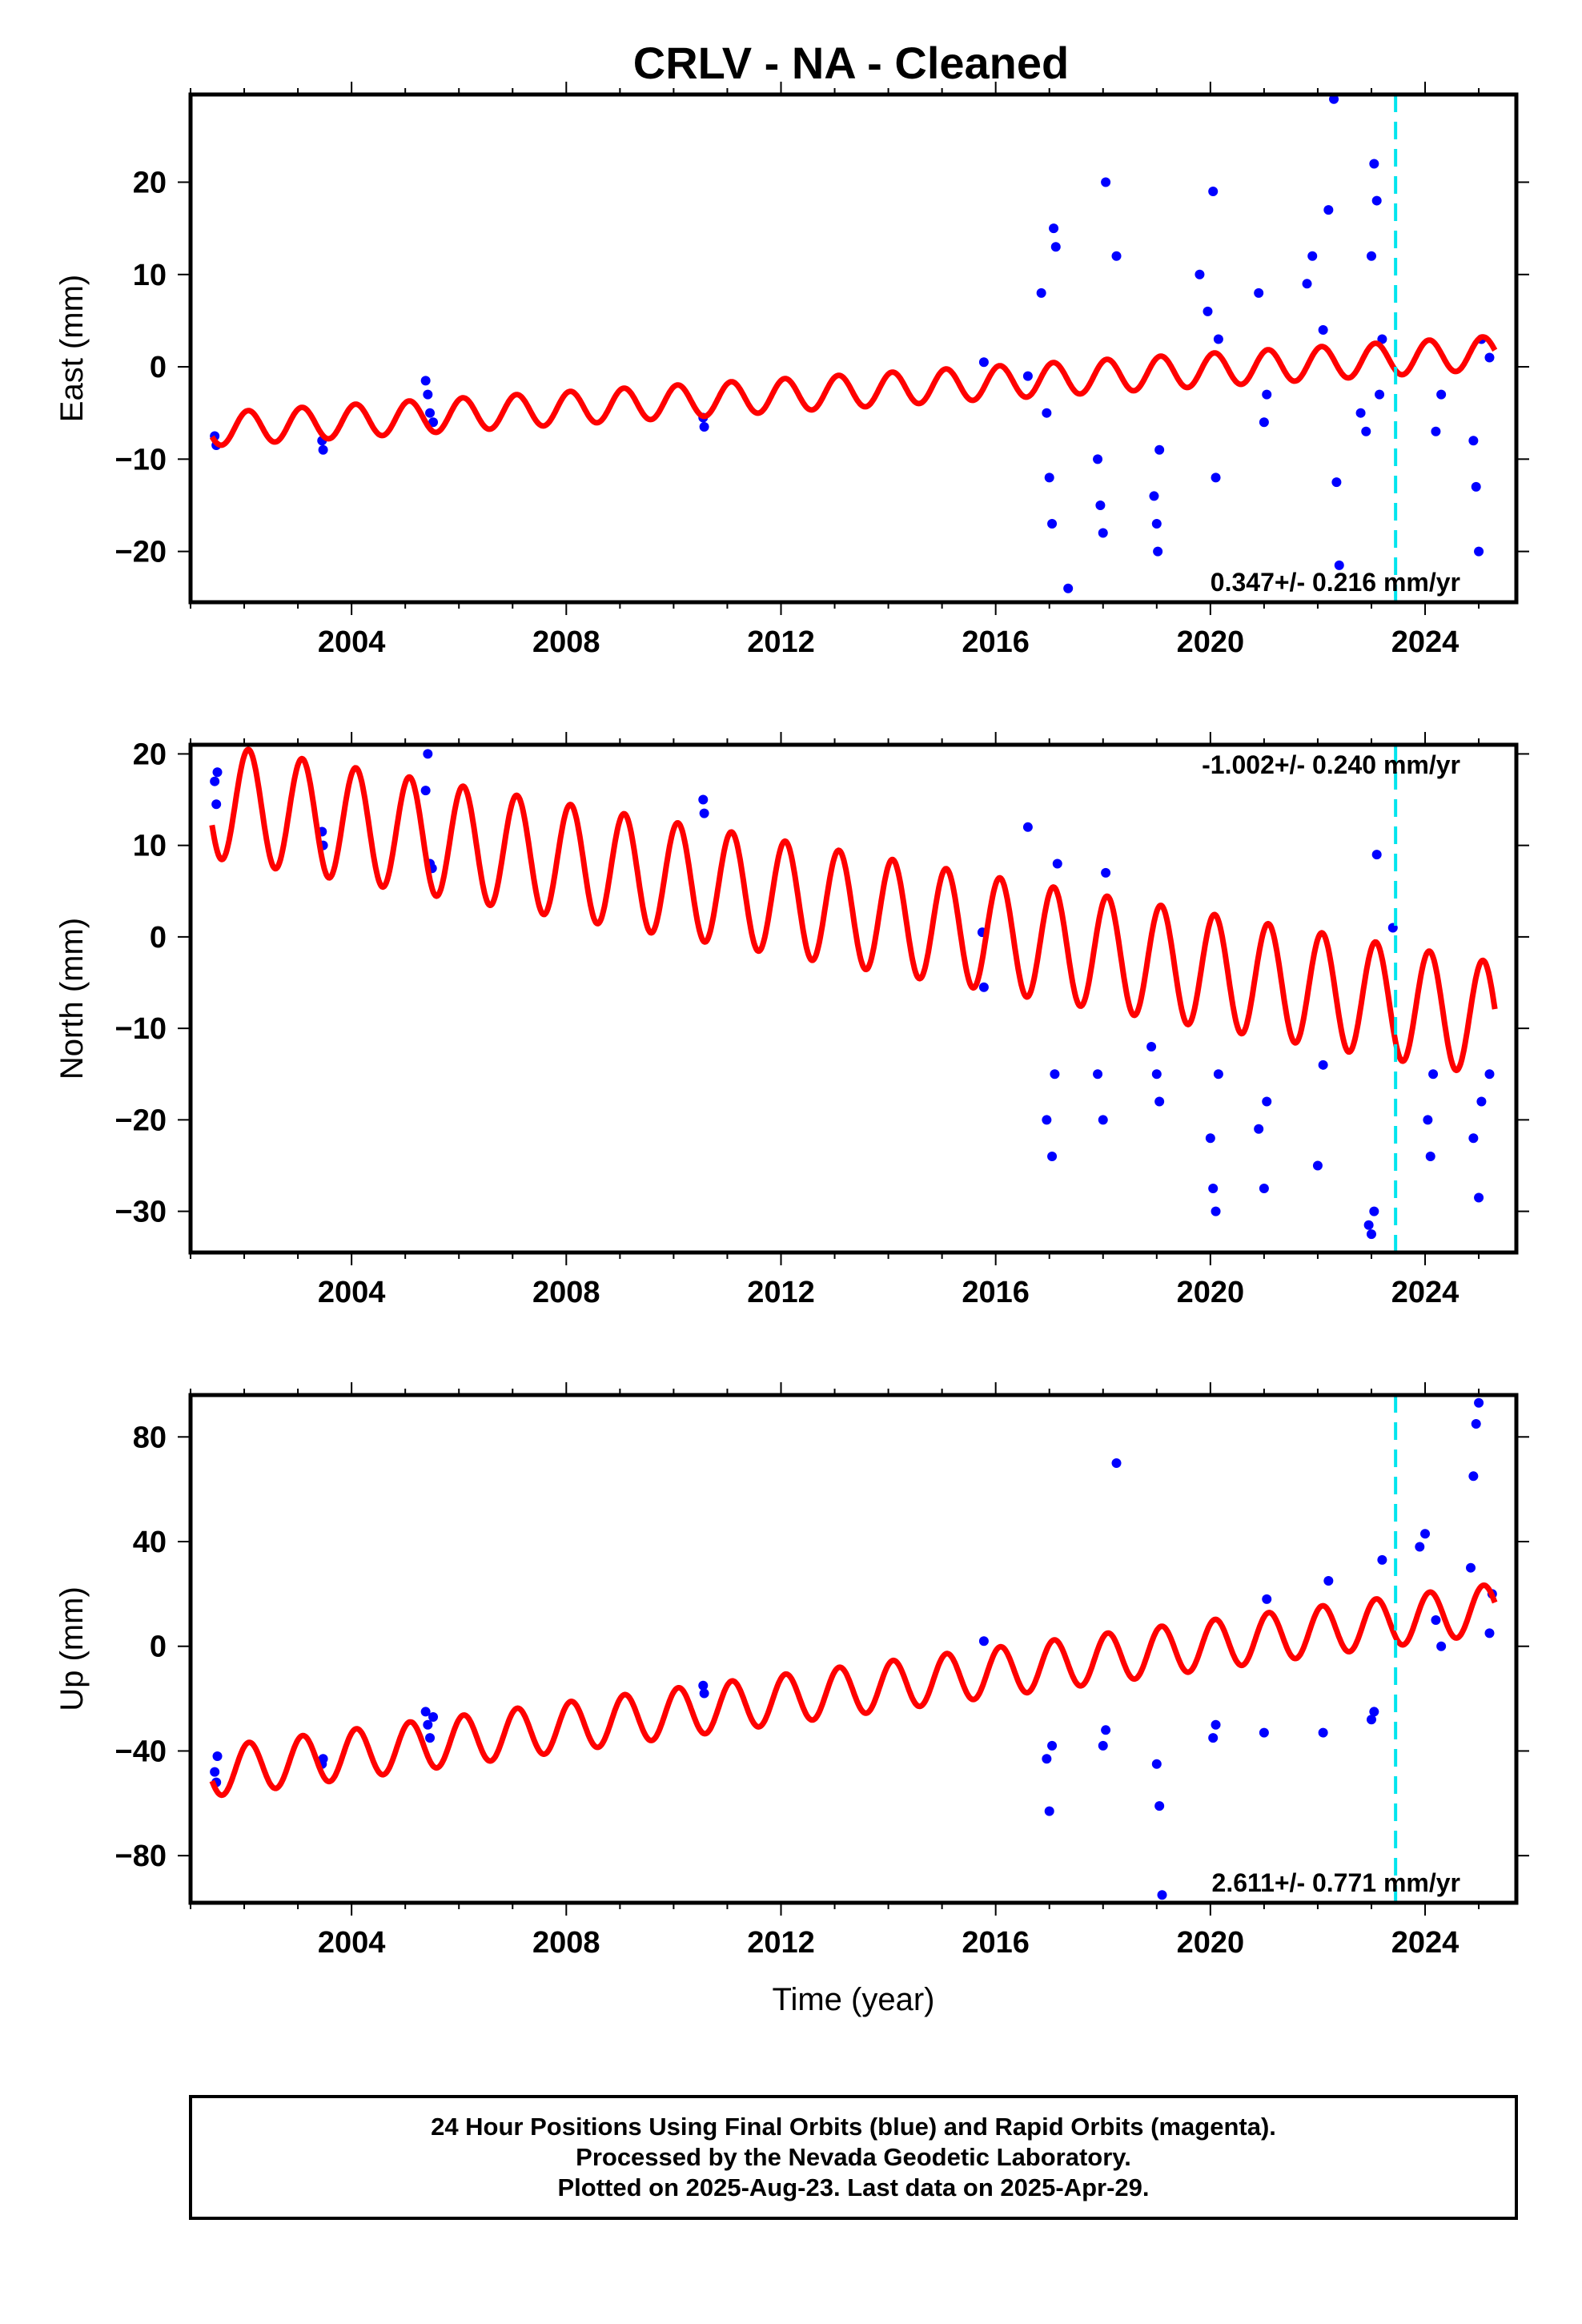 Image resolution: width=1582 pixels, height=2324 pixels. Describe the element at coordinates (150, 1542) in the screenshot. I see `y-tick-label: 40` at that location.